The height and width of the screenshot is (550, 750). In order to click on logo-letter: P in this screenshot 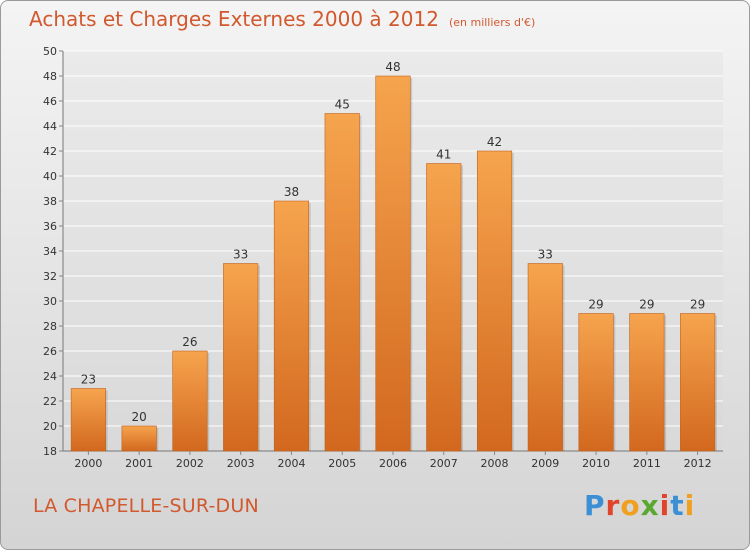, I will do `click(595, 505)`.